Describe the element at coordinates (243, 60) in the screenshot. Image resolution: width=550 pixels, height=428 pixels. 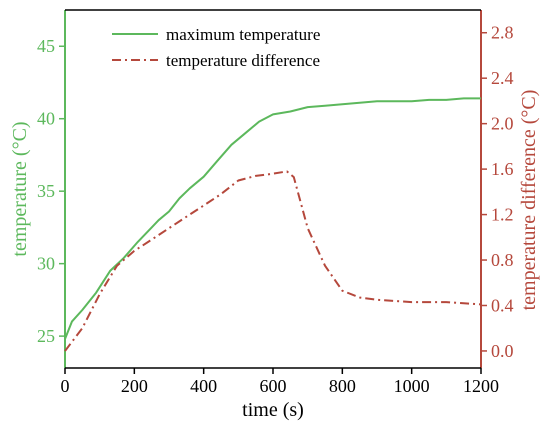
I see `legend-label-diff: temperature difference` at that location.